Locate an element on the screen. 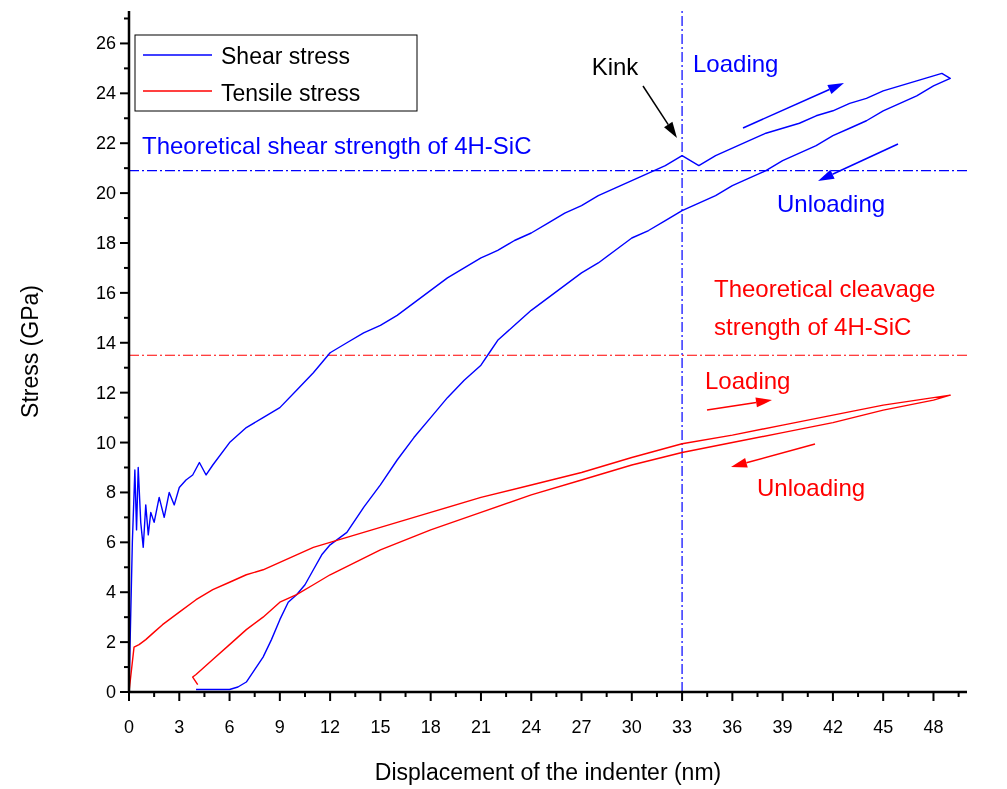 This screenshot has width=1007, height=789. x-tick-label: 45 is located at coordinates (883, 727).